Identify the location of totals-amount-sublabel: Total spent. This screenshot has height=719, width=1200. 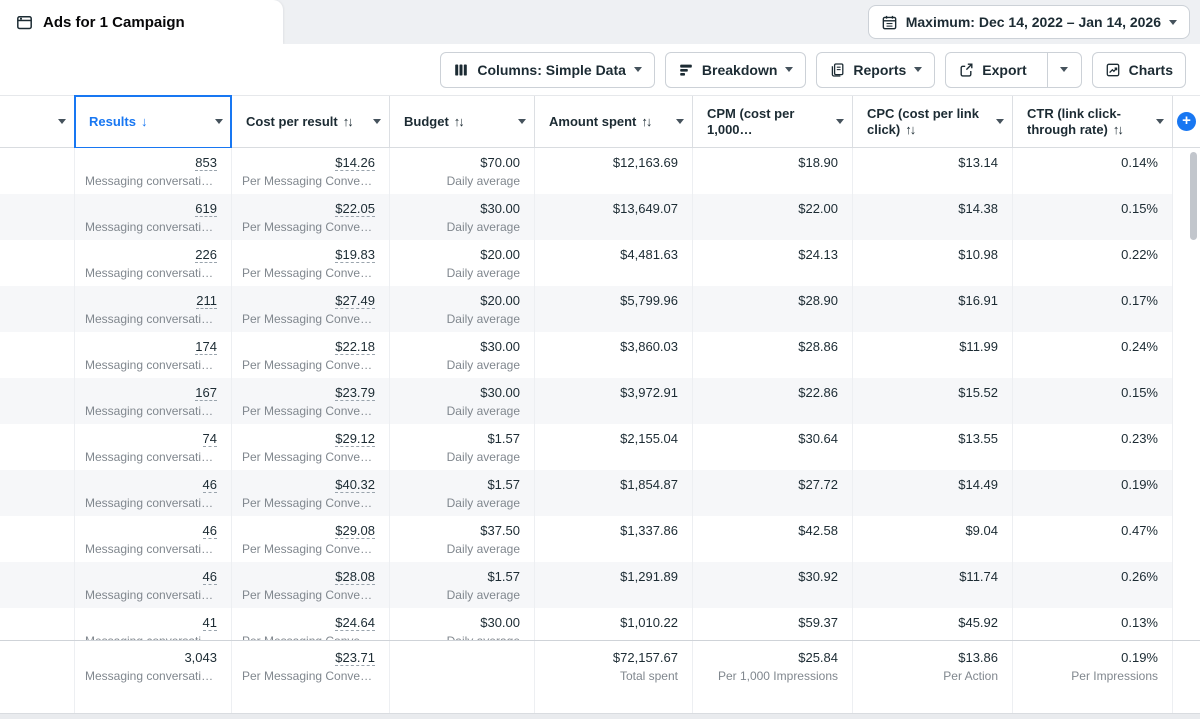
(648, 676).